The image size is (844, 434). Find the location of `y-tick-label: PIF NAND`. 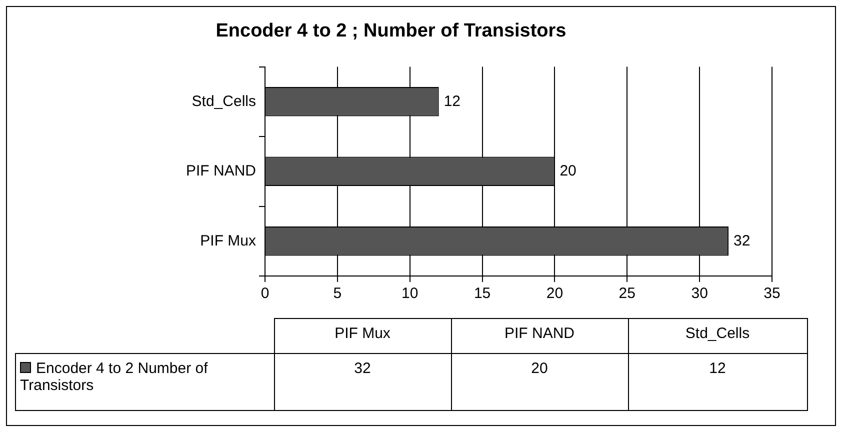

y-tick-label: PIF NAND is located at coordinates (221, 171).